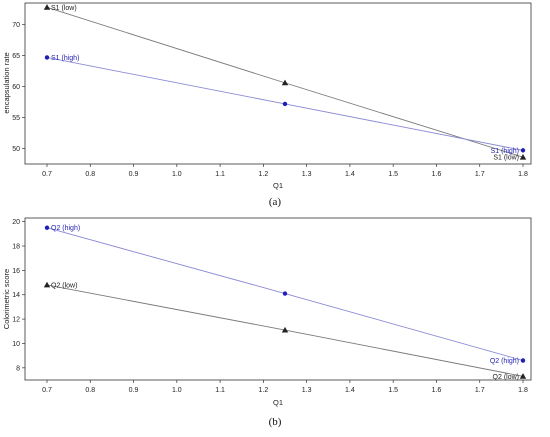 The image size is (550, 437). What do you see at coordinates (506, 377) in the screenshot?
I see `series-label-end: Q2 (low)` at bounding box center [506, 377].